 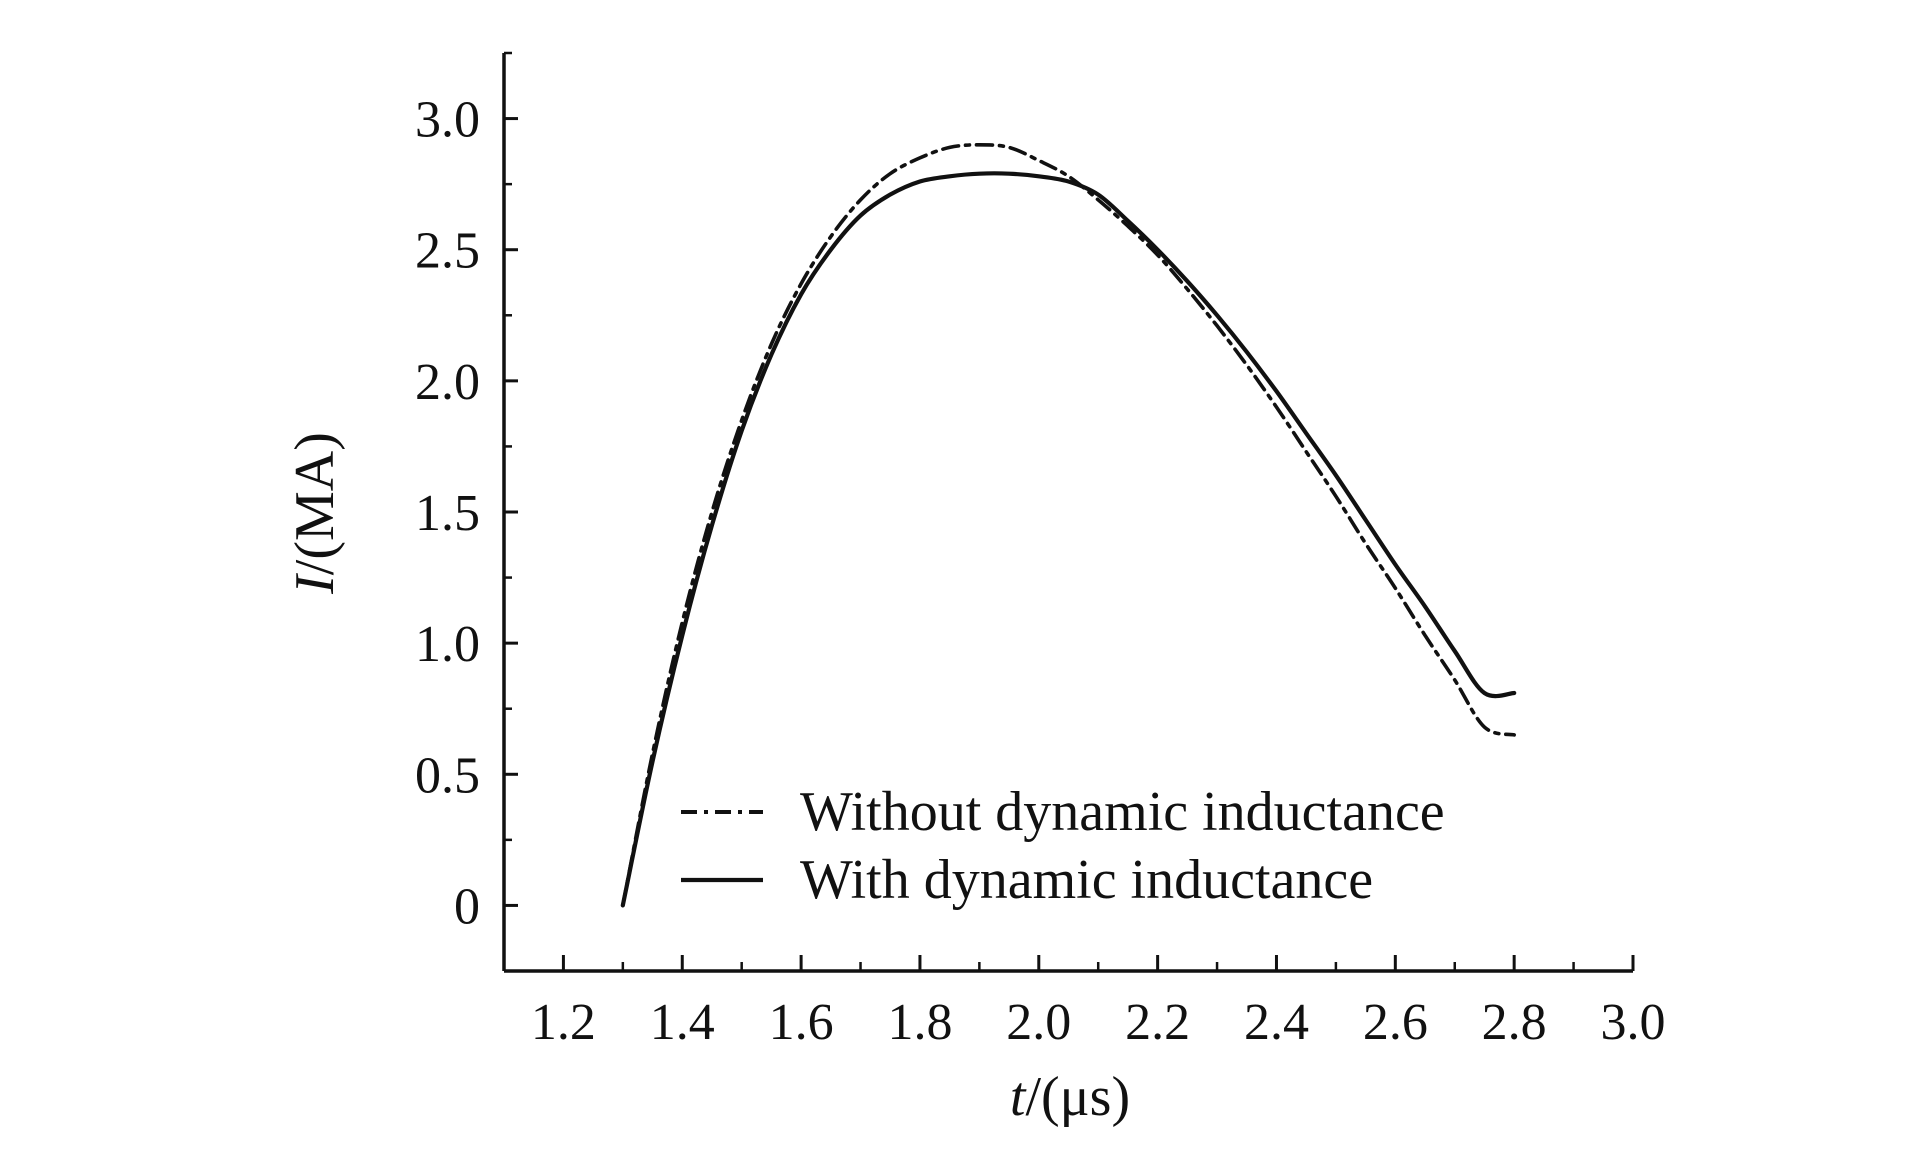 What do you see at coordinates (1018, 1097) in the screenshot?
I see `x-axis-variable: t` at bounding box center [1018, 1097].